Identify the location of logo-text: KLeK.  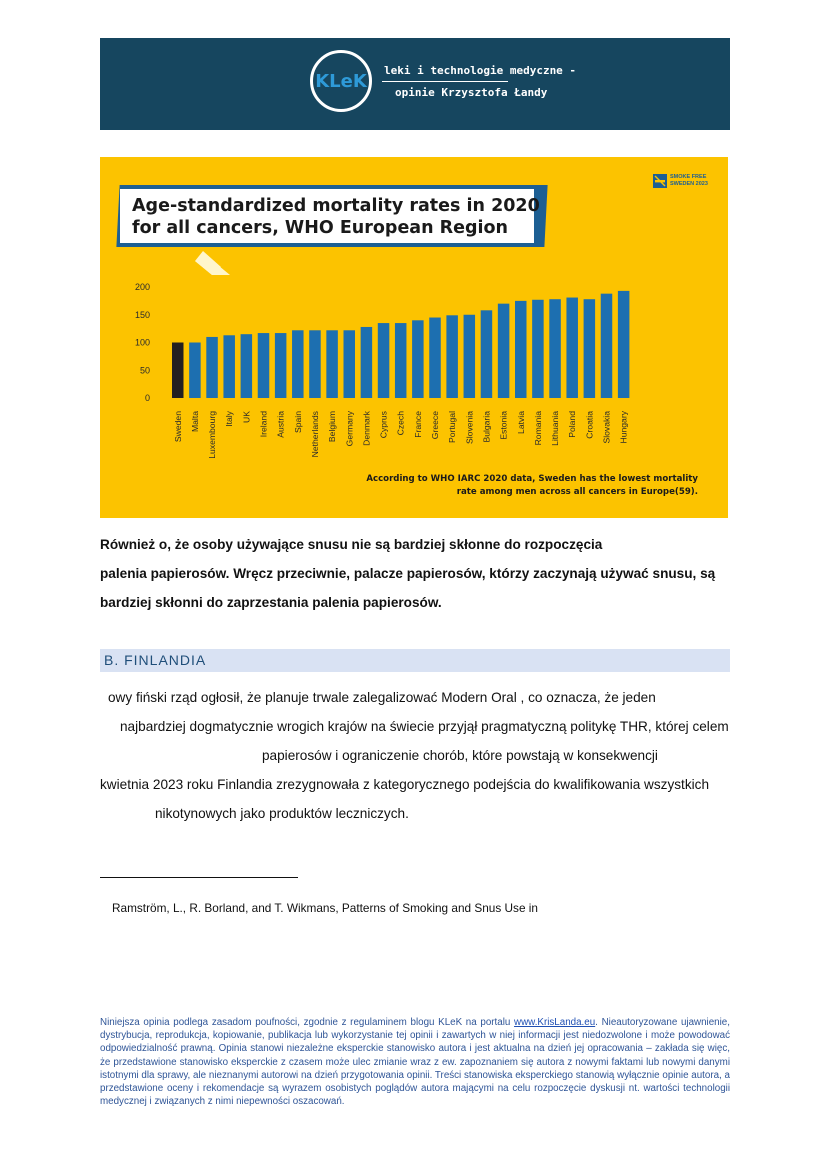
(341, 81).